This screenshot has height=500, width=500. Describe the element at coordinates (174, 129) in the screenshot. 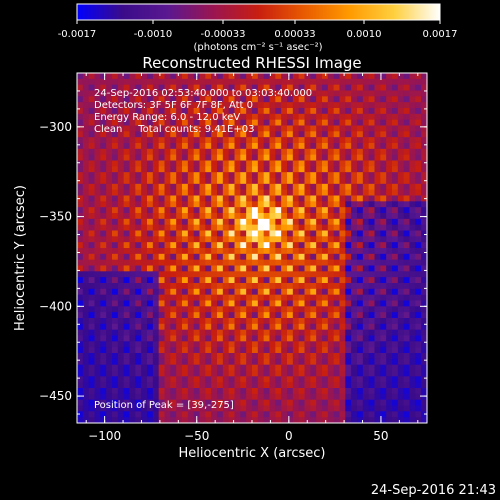

I see `clean-counts-text: Clean Total counts: 9.41E+03` at that location.